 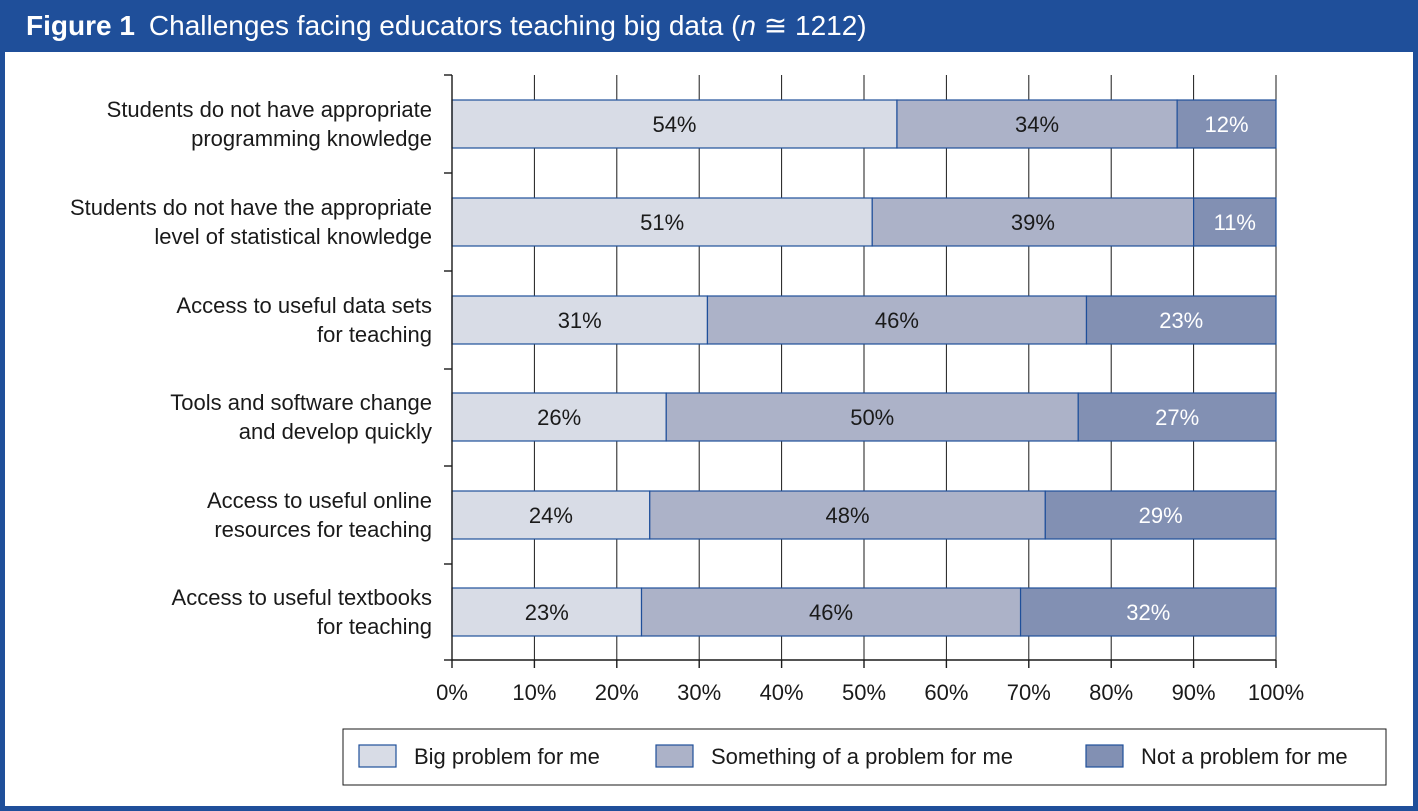 What do you see at coordinates (301, 402) in the screenshot?
I see `category-label: Tools and software change` at bounding box center [301, 402].